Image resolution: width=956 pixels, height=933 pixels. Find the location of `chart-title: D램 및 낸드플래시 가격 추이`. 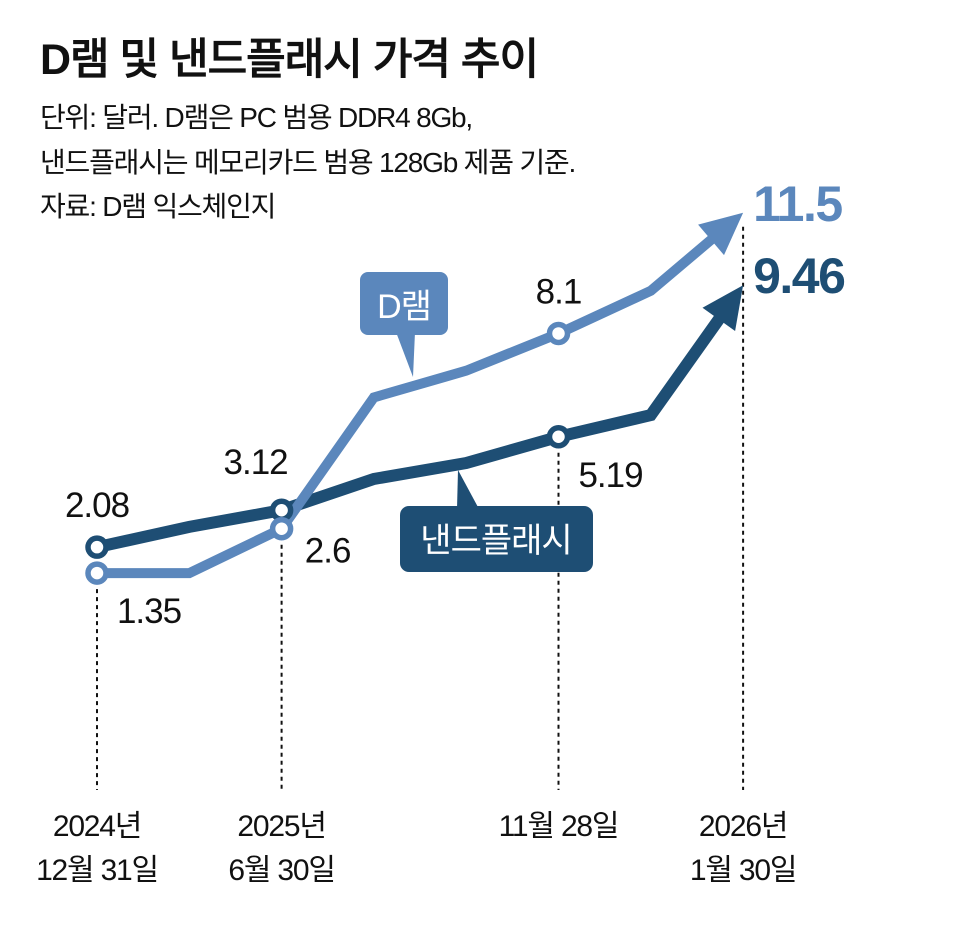

chart-title: D램 및 낸드플래시 가격 추이 is located at coordinates (289, 60).